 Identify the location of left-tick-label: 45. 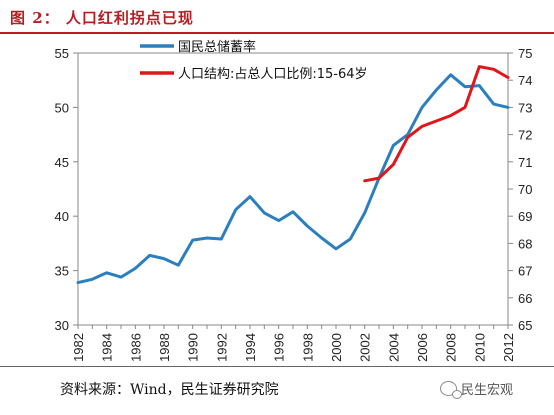
(62, 162).